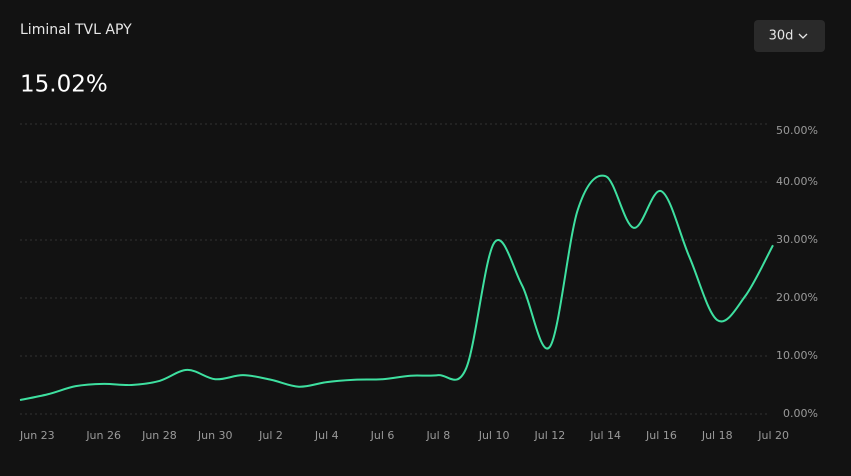 The image size is (851, 476). What do you see at coordinates (37, 435) in the screenshot?
I see `x-tick-label: Jun 23` at bounding box center [37, 435].